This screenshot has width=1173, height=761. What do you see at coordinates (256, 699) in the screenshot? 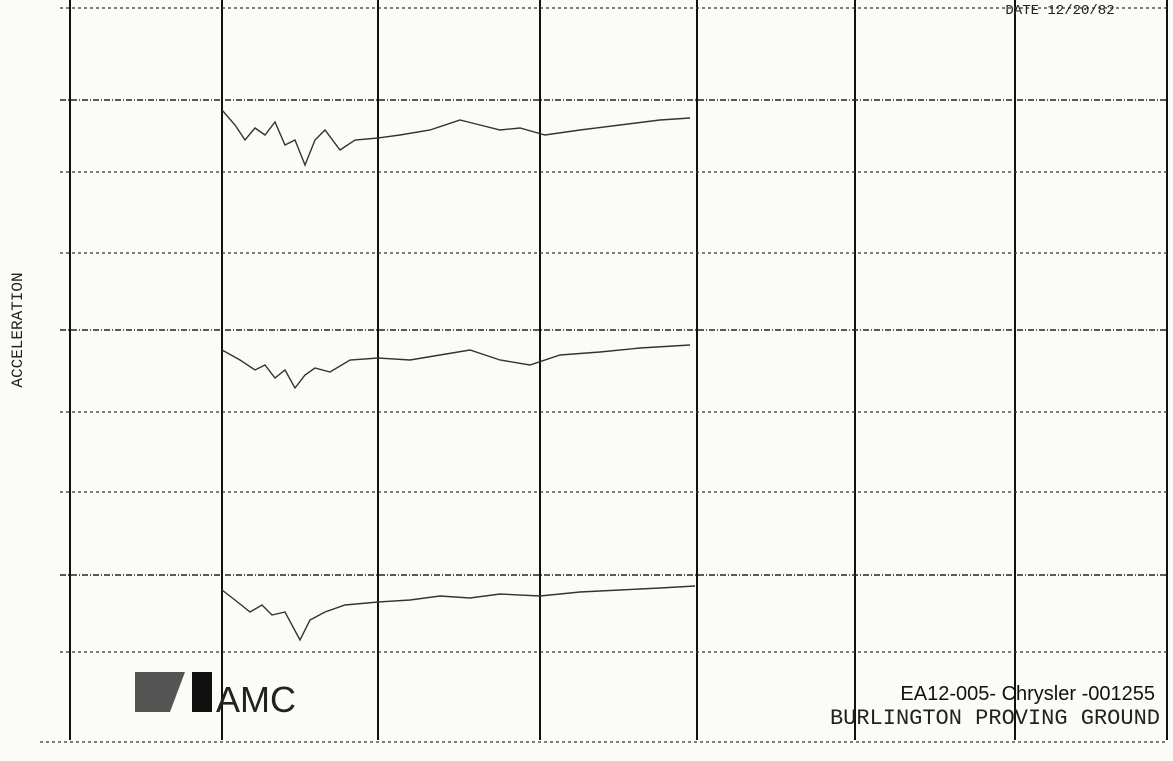
I see `logo-text: AMC` at bounding box center [256, 699].